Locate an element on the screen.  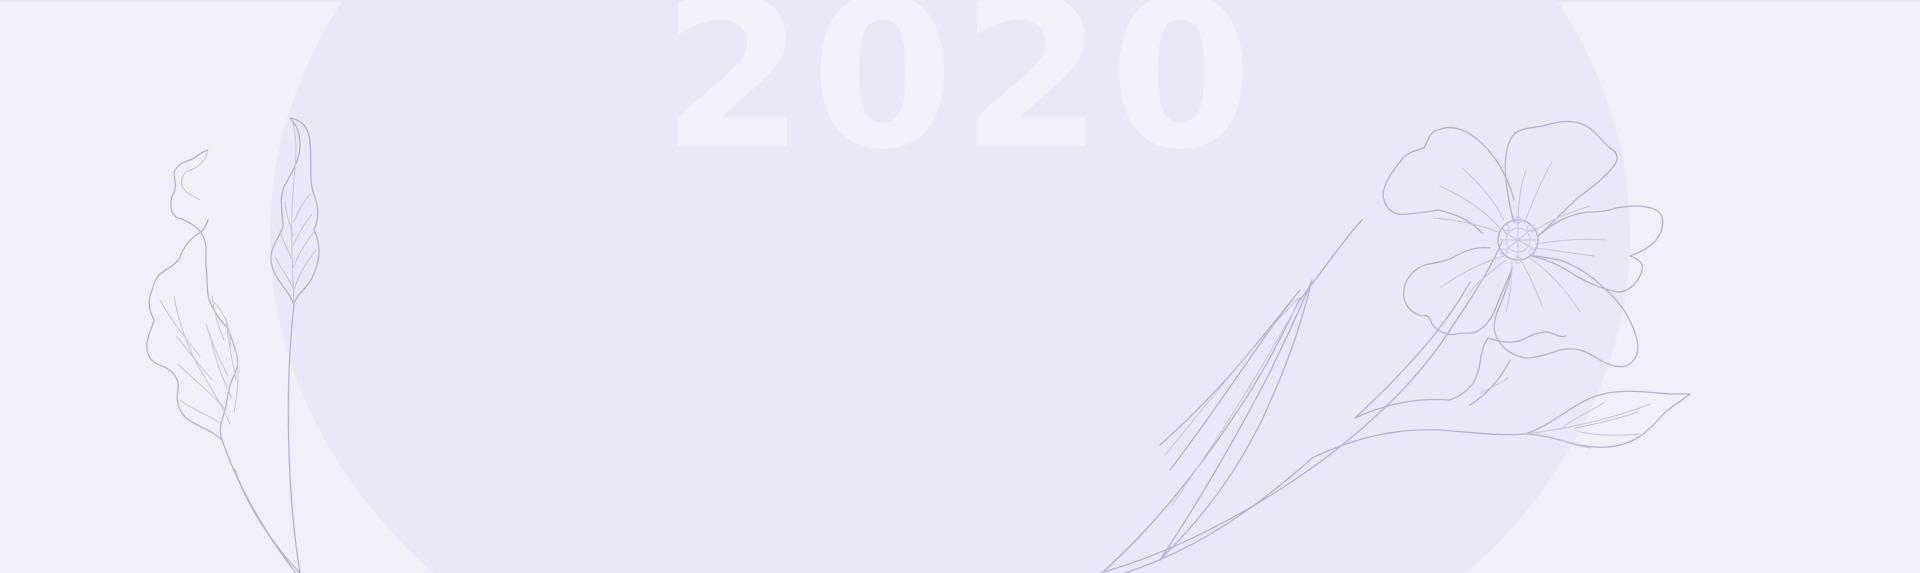
year-heading: 2020 is located at coordinates (960, 97).